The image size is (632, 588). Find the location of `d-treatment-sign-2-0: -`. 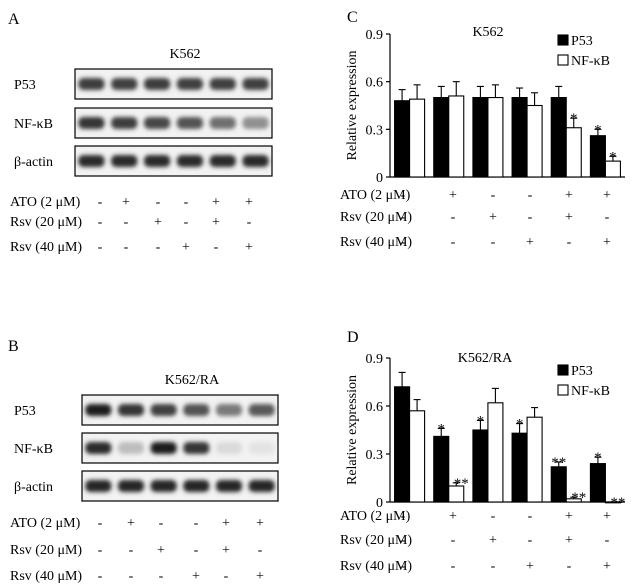

d-treatment-sign-2-0: - is located at coordinates (403, 566).